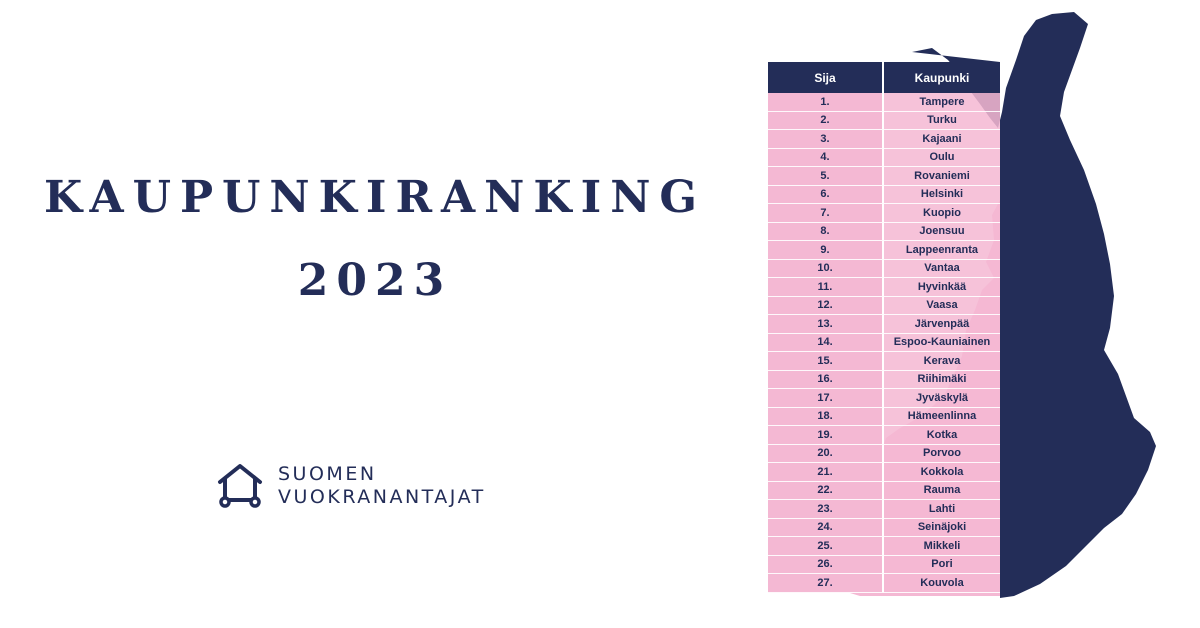  I want to click on table-row: 7. Kuopio, so click(884, 213).